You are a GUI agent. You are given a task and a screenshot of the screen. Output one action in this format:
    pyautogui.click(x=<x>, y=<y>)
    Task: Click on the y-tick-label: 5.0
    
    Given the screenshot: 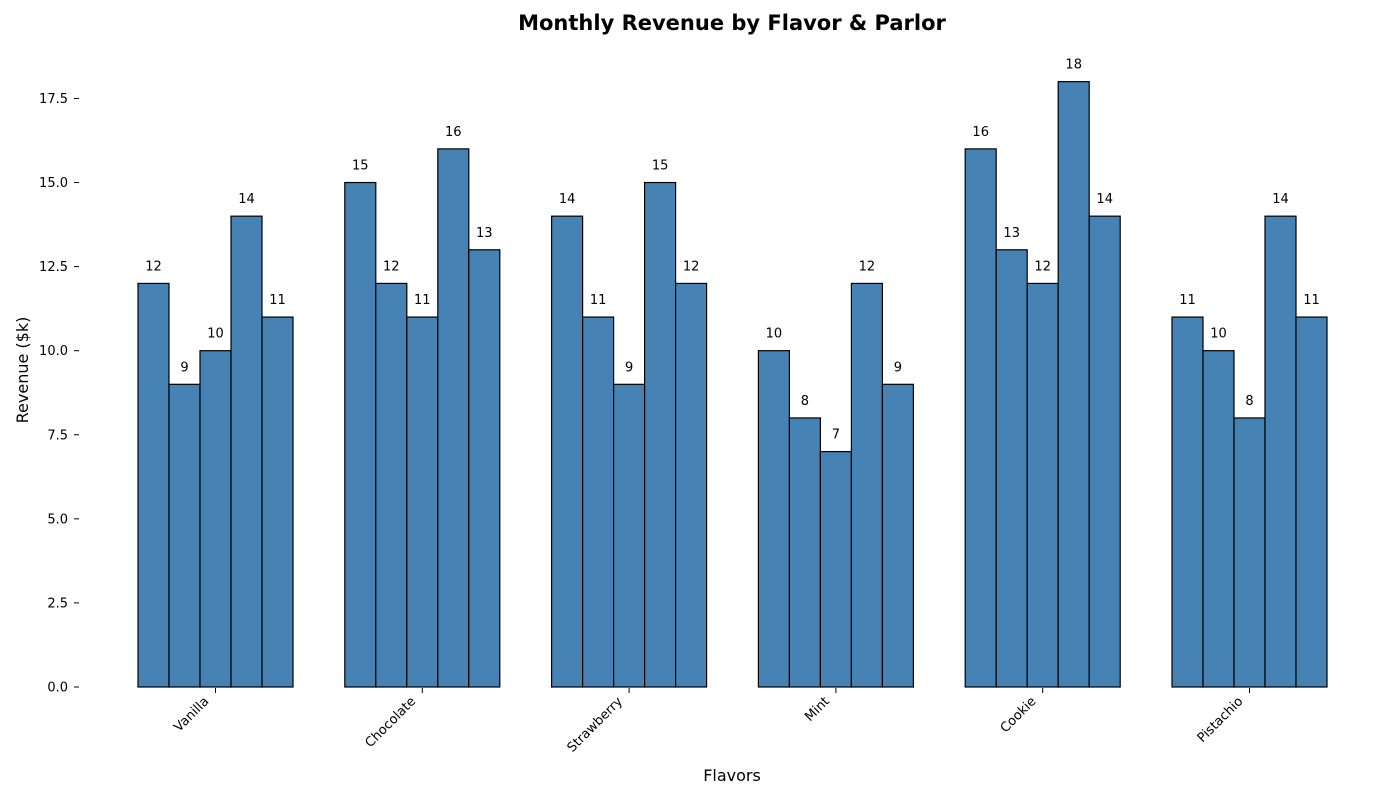 What is the action you would take?
    pyautogui.click(x=57, y=519)
    